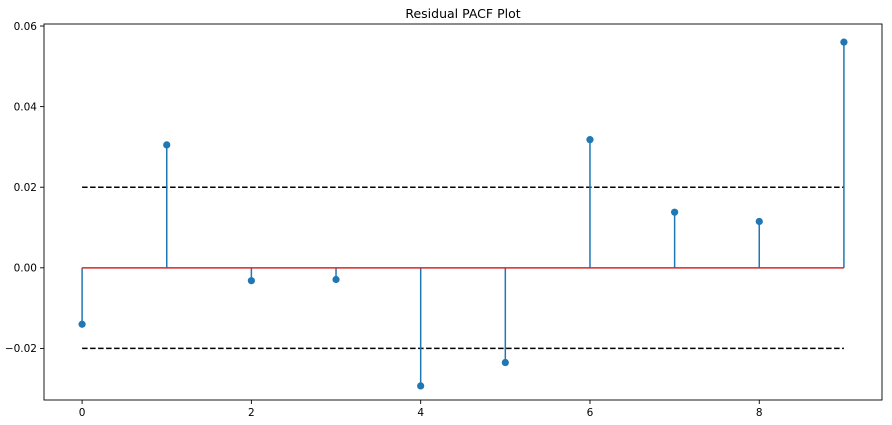  What do you see at coordinates (26, 107) in the screenshot?
I see `y-tick-label: 0.04` at bounding box center [26, 107].